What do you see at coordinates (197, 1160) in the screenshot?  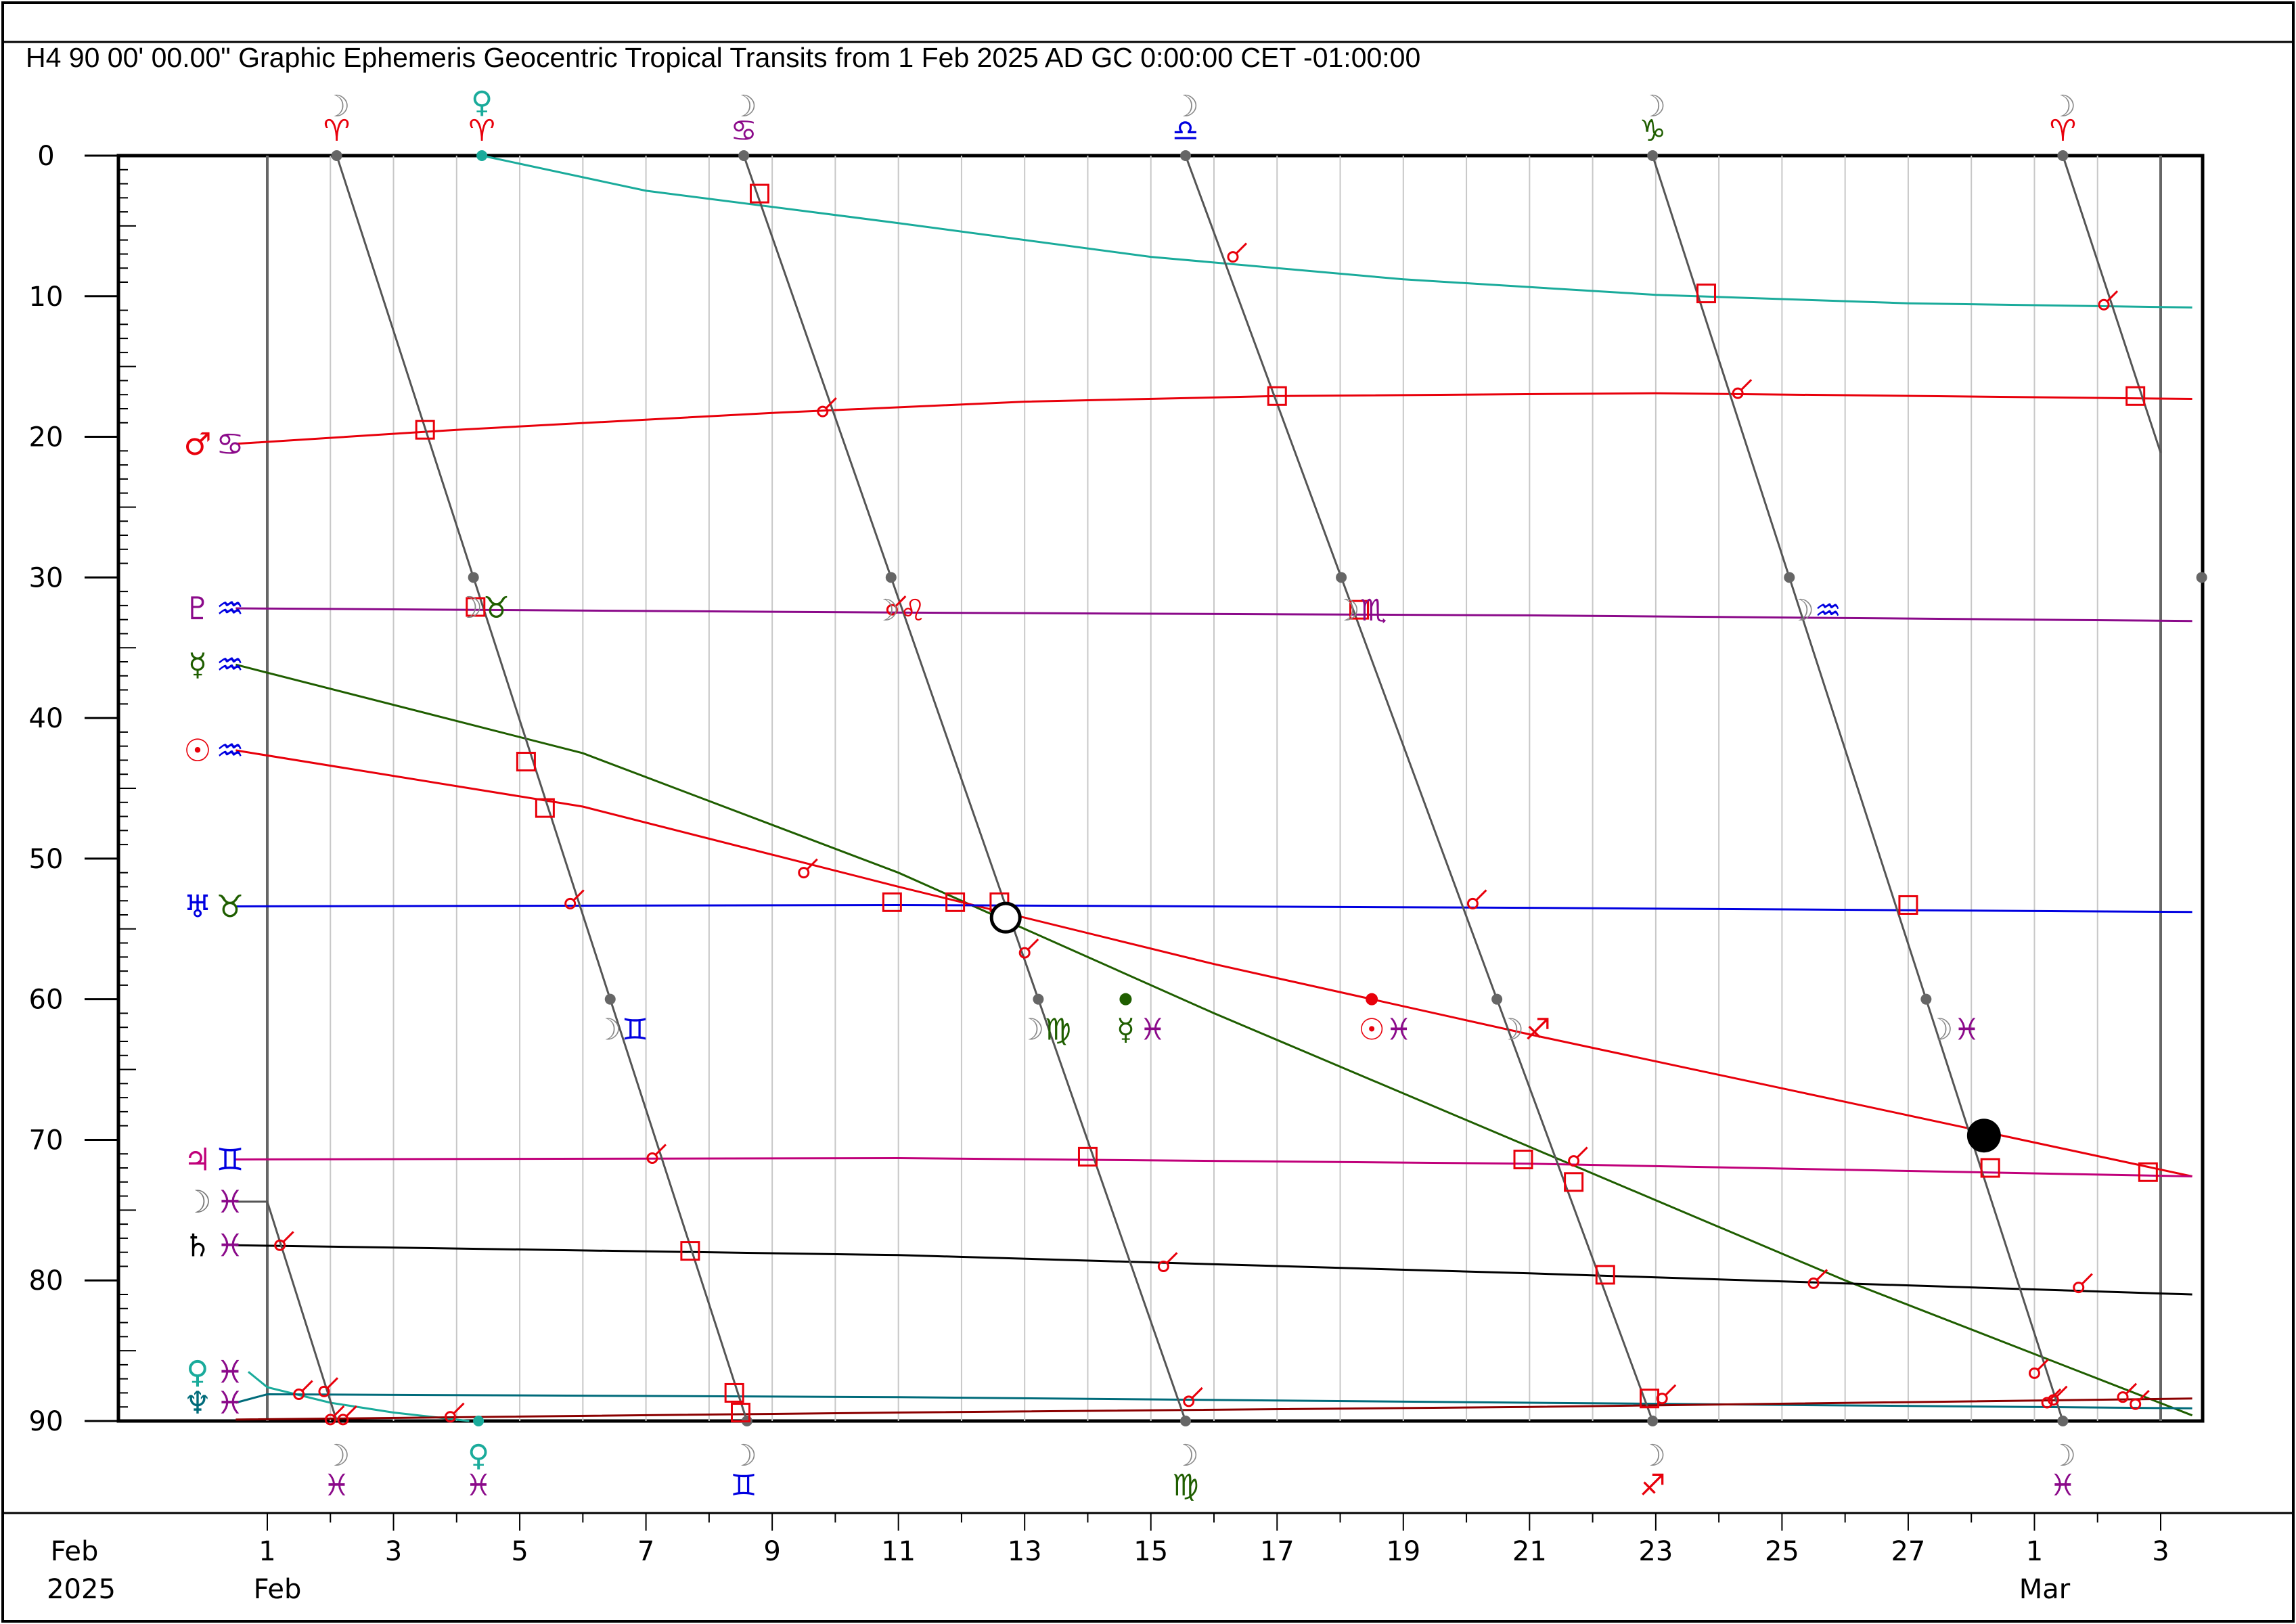 I see `left-planet-glyph: ♃` at bounding box center [197, 1160].